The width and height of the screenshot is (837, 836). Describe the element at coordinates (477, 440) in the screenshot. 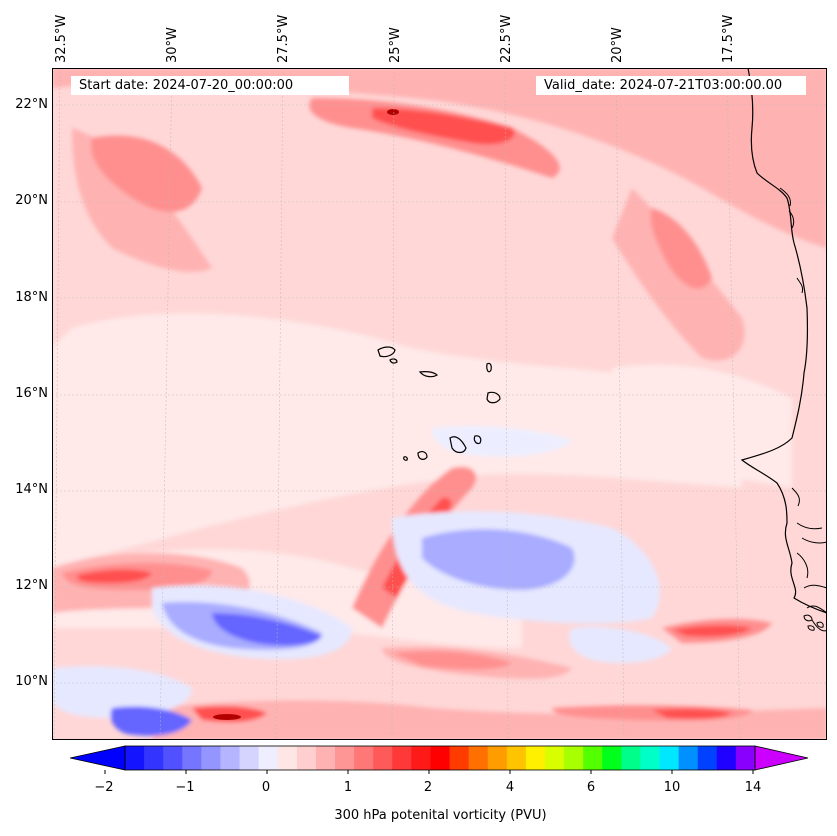

I see `island-maio` at that location.